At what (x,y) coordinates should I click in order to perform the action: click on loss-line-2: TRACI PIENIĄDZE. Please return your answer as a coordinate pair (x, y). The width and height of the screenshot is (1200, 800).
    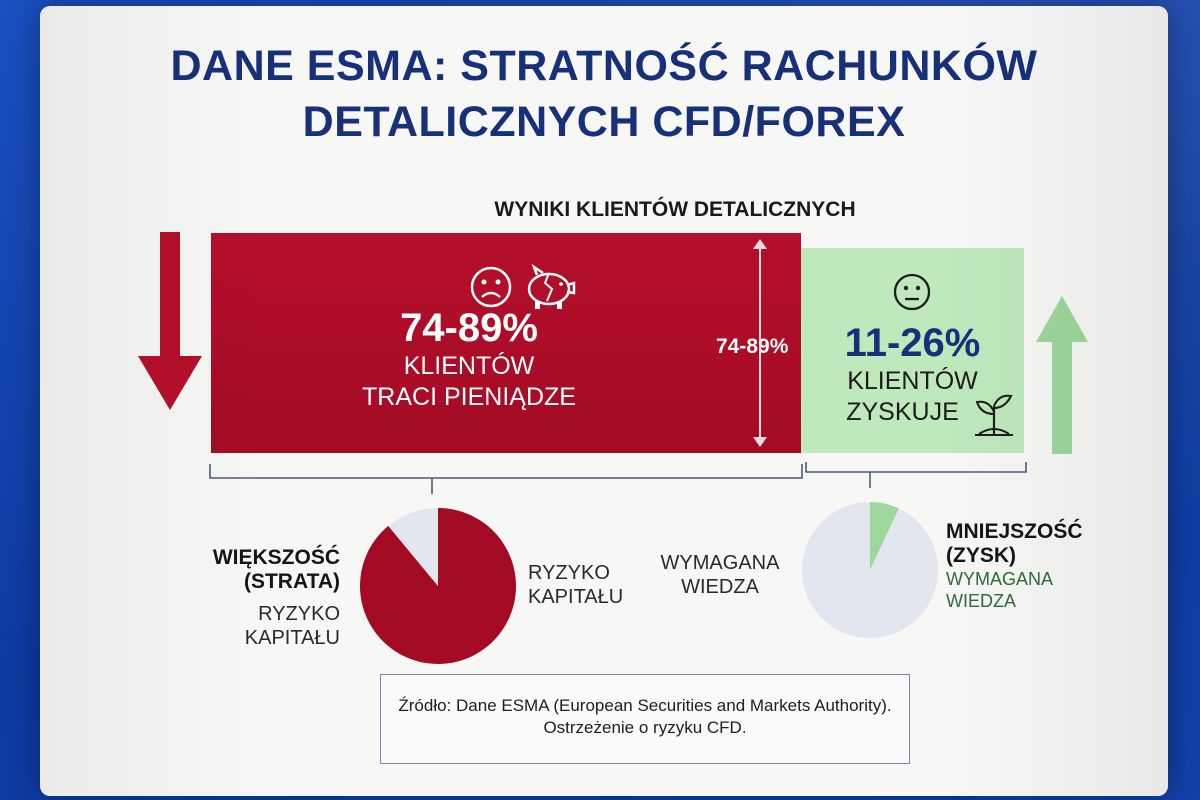
    Looking at the image, I should click on (469, 397).